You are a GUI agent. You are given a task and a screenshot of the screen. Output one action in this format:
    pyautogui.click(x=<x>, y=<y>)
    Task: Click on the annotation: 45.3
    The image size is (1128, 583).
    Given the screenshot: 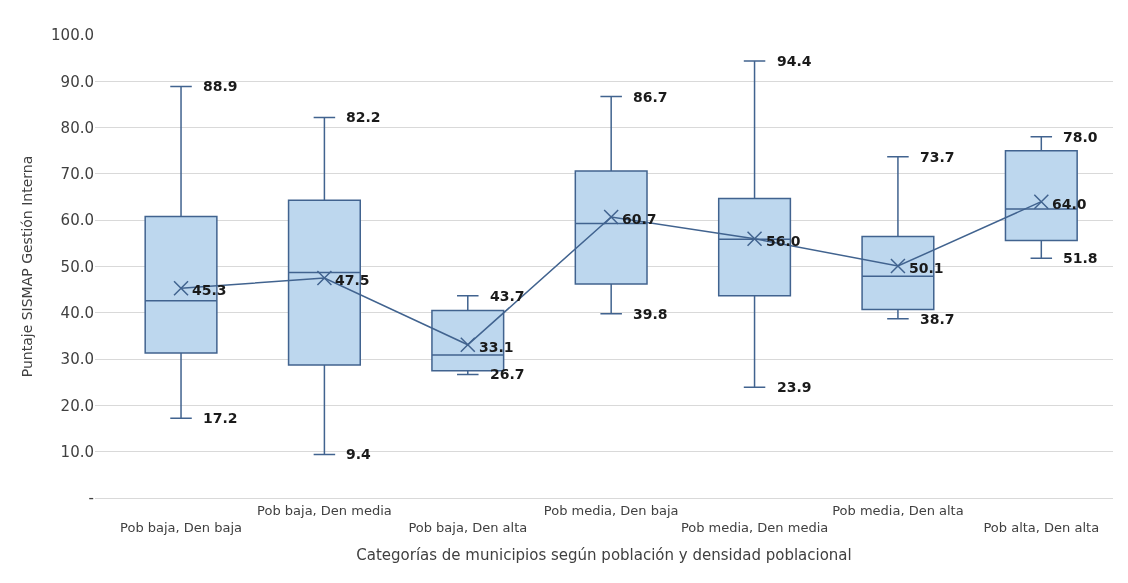 What is the action you would take?
    pyautogui.click(x=209, y=290)
    